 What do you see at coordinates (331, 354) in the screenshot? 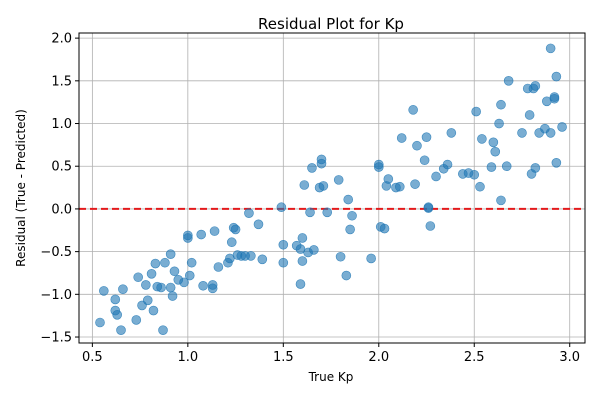
I see `x-axis-ticks: 0.5 1.0 1.5 2.0 2.5 3.0` at bounding box center [331, 354].